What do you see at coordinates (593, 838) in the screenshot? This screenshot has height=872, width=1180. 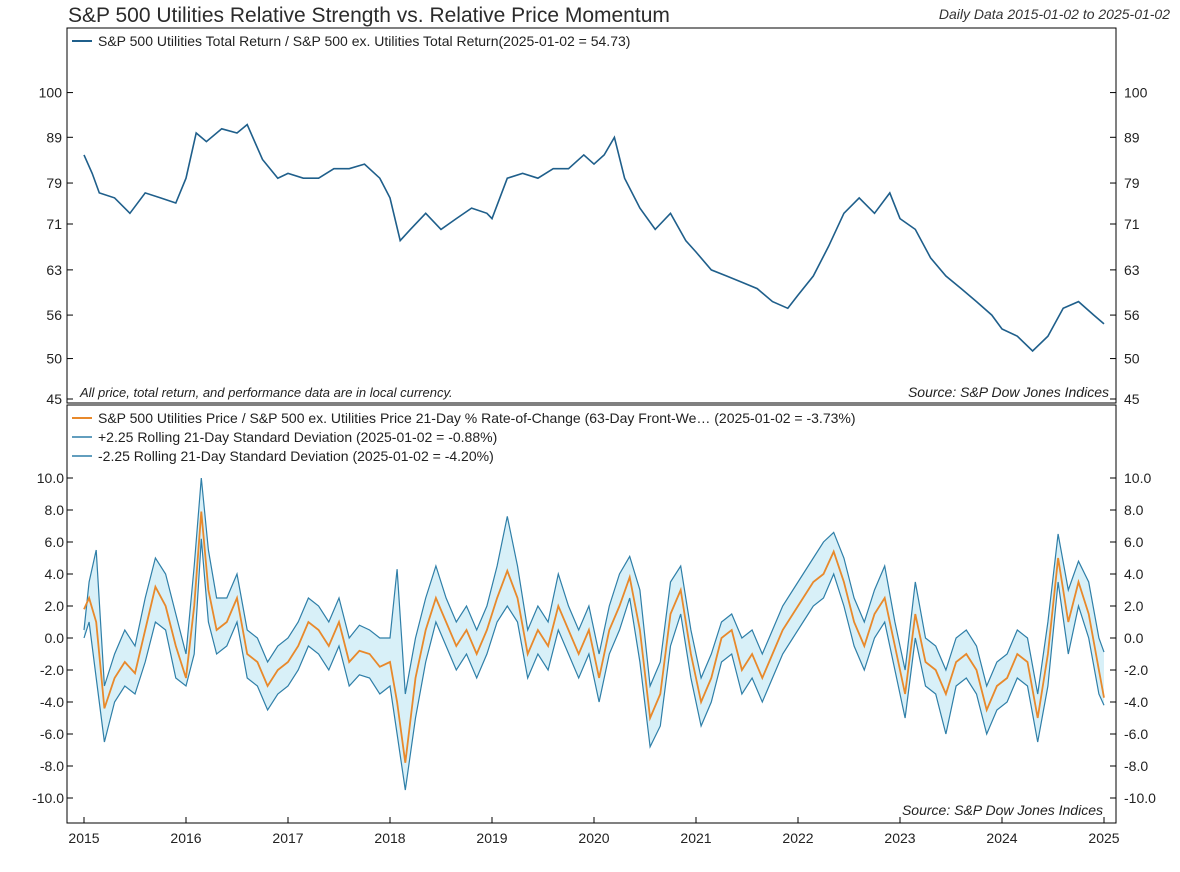 I see `x-tick-label: 2020` at bounding box center [593, 838].